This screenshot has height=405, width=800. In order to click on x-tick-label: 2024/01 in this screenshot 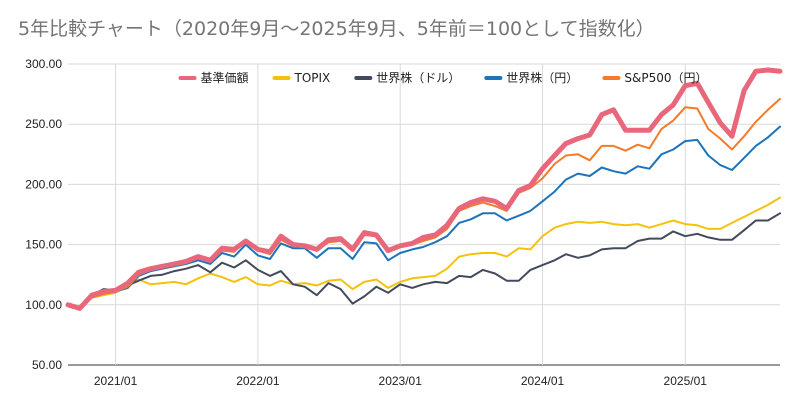, I will do `click(543, 381)`.